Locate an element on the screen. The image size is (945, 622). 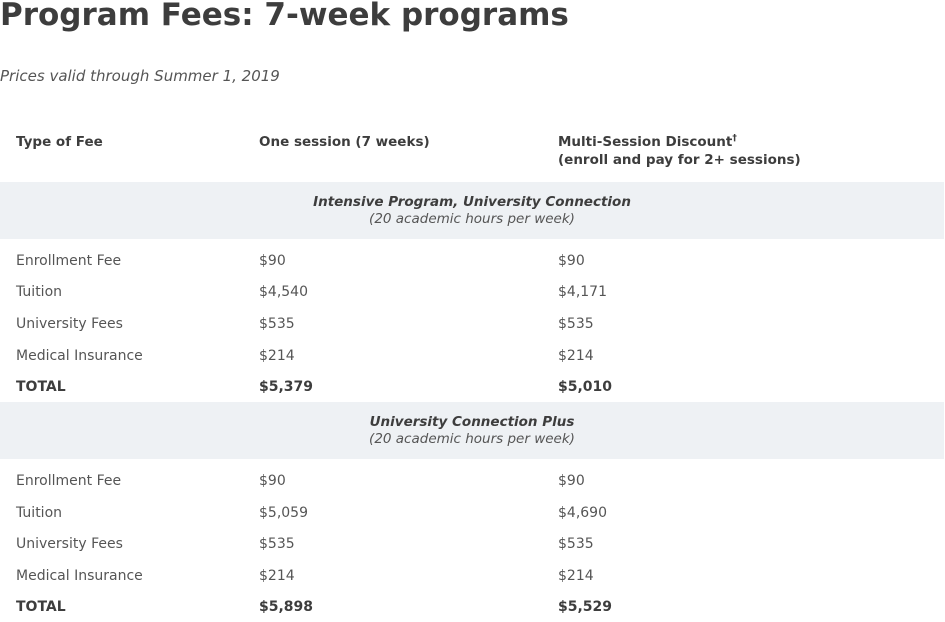
fee-multi-session: $4,171 is located at coordinates (582, 292).